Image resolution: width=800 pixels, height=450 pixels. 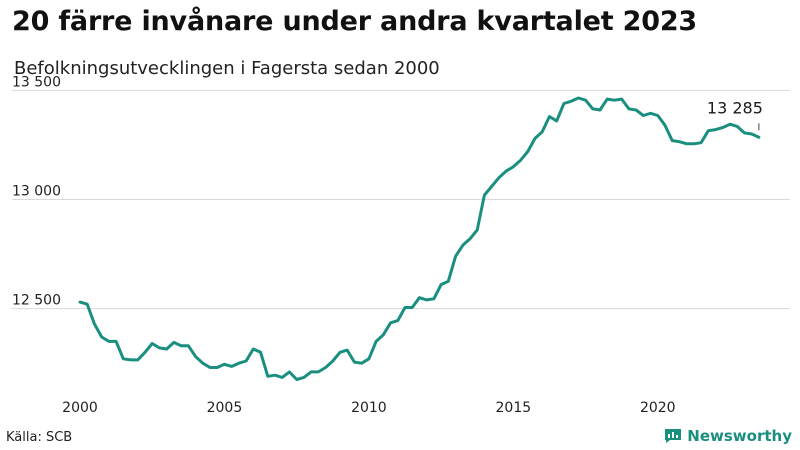 What do you see at coordinates (514, 408) in the screenshot?
I see `x-tick-label: 2015` at bounding box center [514, 408].